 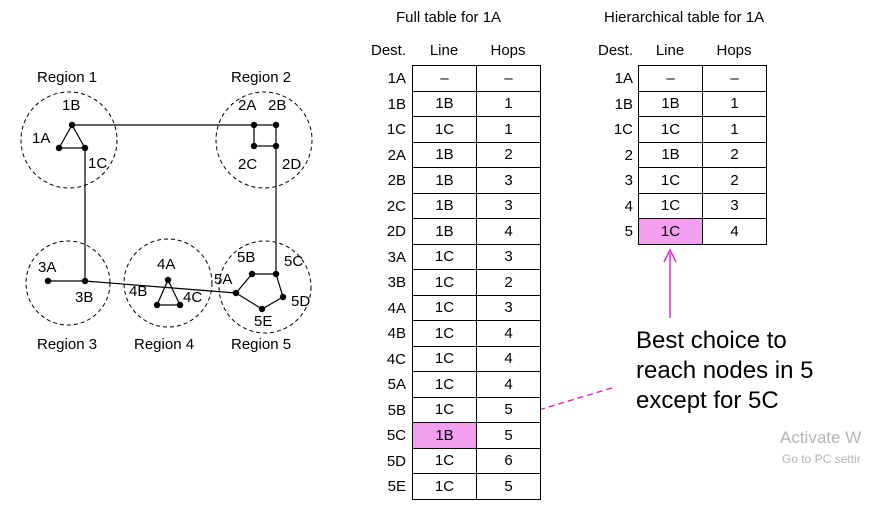 I want to click on node-label-5A: 5A, so click(x=223, y=279).